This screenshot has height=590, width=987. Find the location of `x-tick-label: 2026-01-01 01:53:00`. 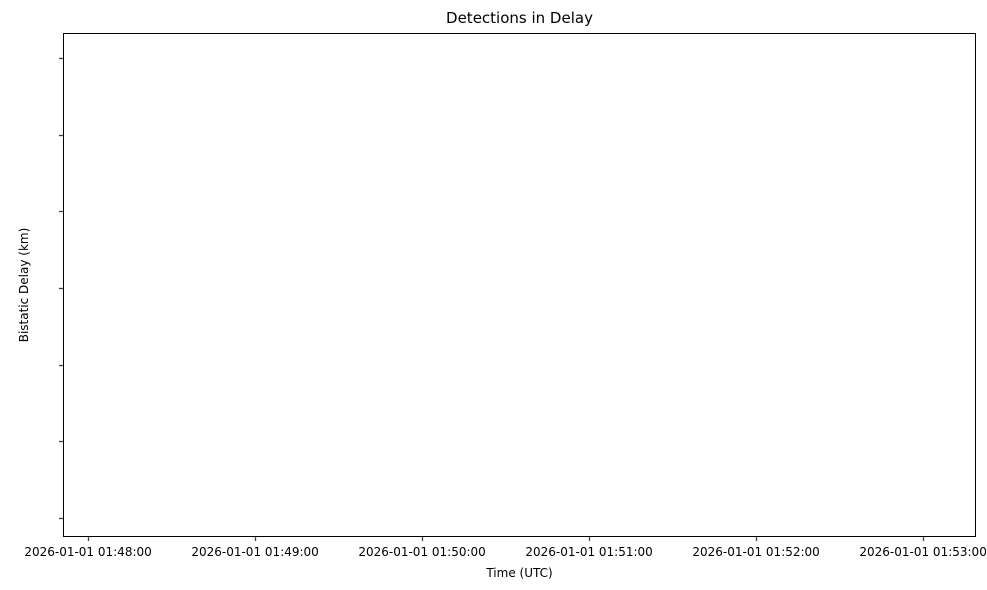

x-tick-label: 2026-01-01 01:53:00 is located at coordinates (923, 552).